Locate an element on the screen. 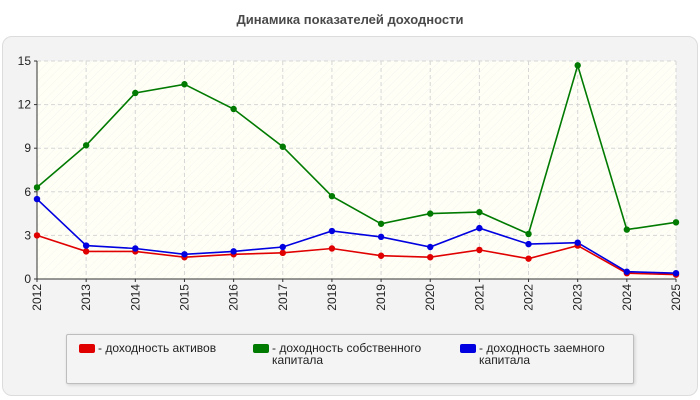 The image size is (700, 400). y-tick-label: 0 is located at coordinates (27, 279).